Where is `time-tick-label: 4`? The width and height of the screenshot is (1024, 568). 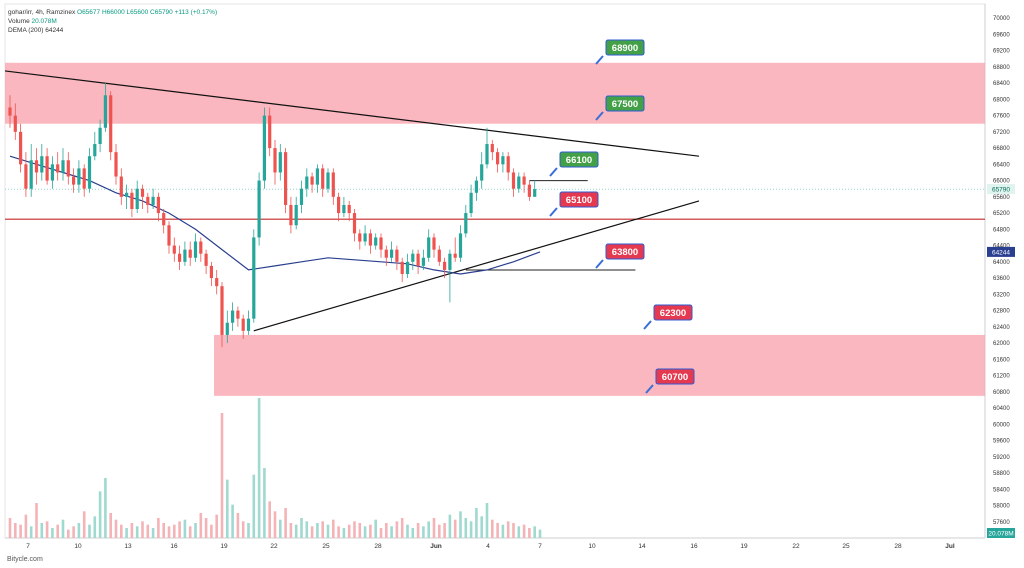 time-tick-label: 4 is located at coordinates (488, 546).